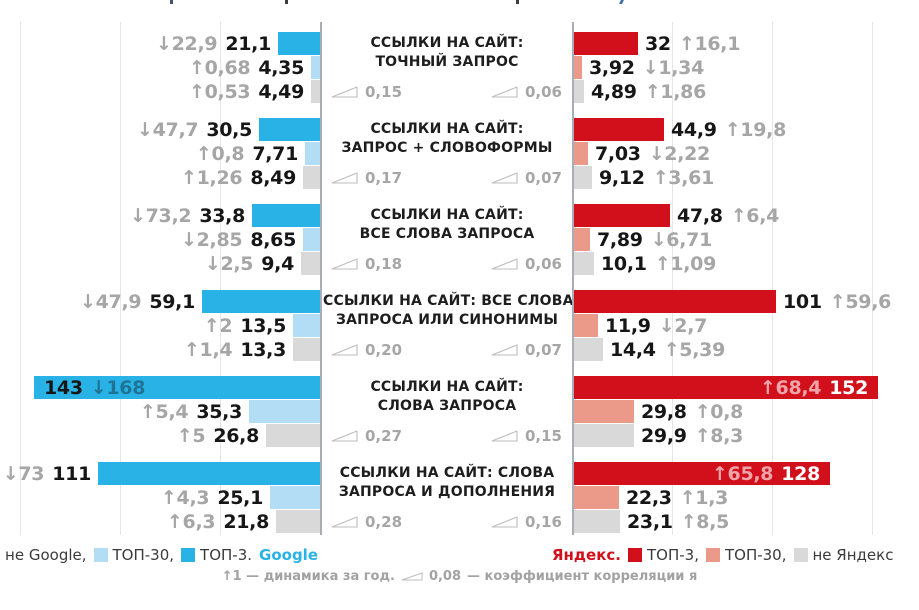 The width and height of the screenshot is (919, 610). Describe the element at coordinates (649, 497) in the screenshot. I see `bar-value: 22,3` at that location.